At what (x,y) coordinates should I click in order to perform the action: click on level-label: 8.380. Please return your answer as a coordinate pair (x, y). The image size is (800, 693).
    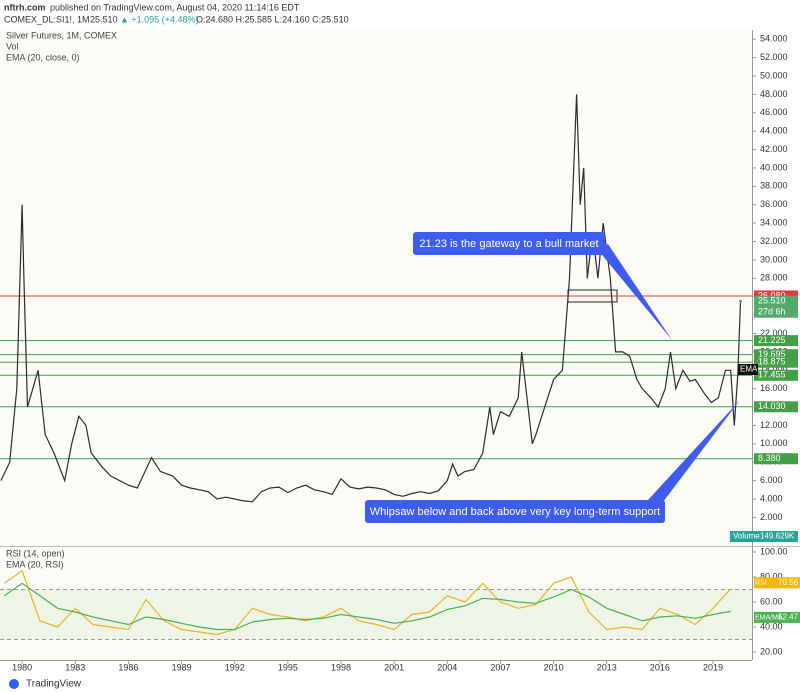
    Looking at the image, I should click on (769, 458).